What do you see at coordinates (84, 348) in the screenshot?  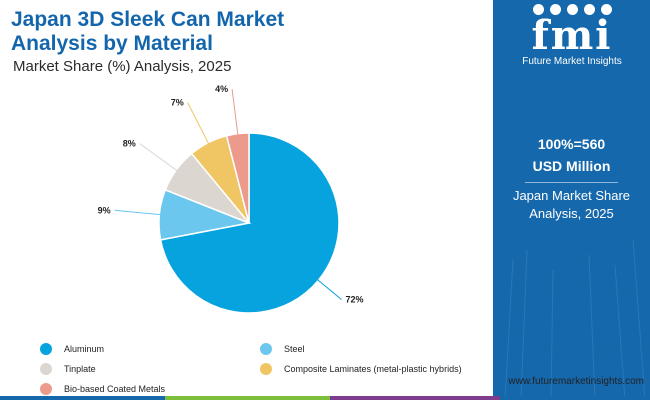 I see `legend-label: Aluminum` at bounding box center [84, 348].